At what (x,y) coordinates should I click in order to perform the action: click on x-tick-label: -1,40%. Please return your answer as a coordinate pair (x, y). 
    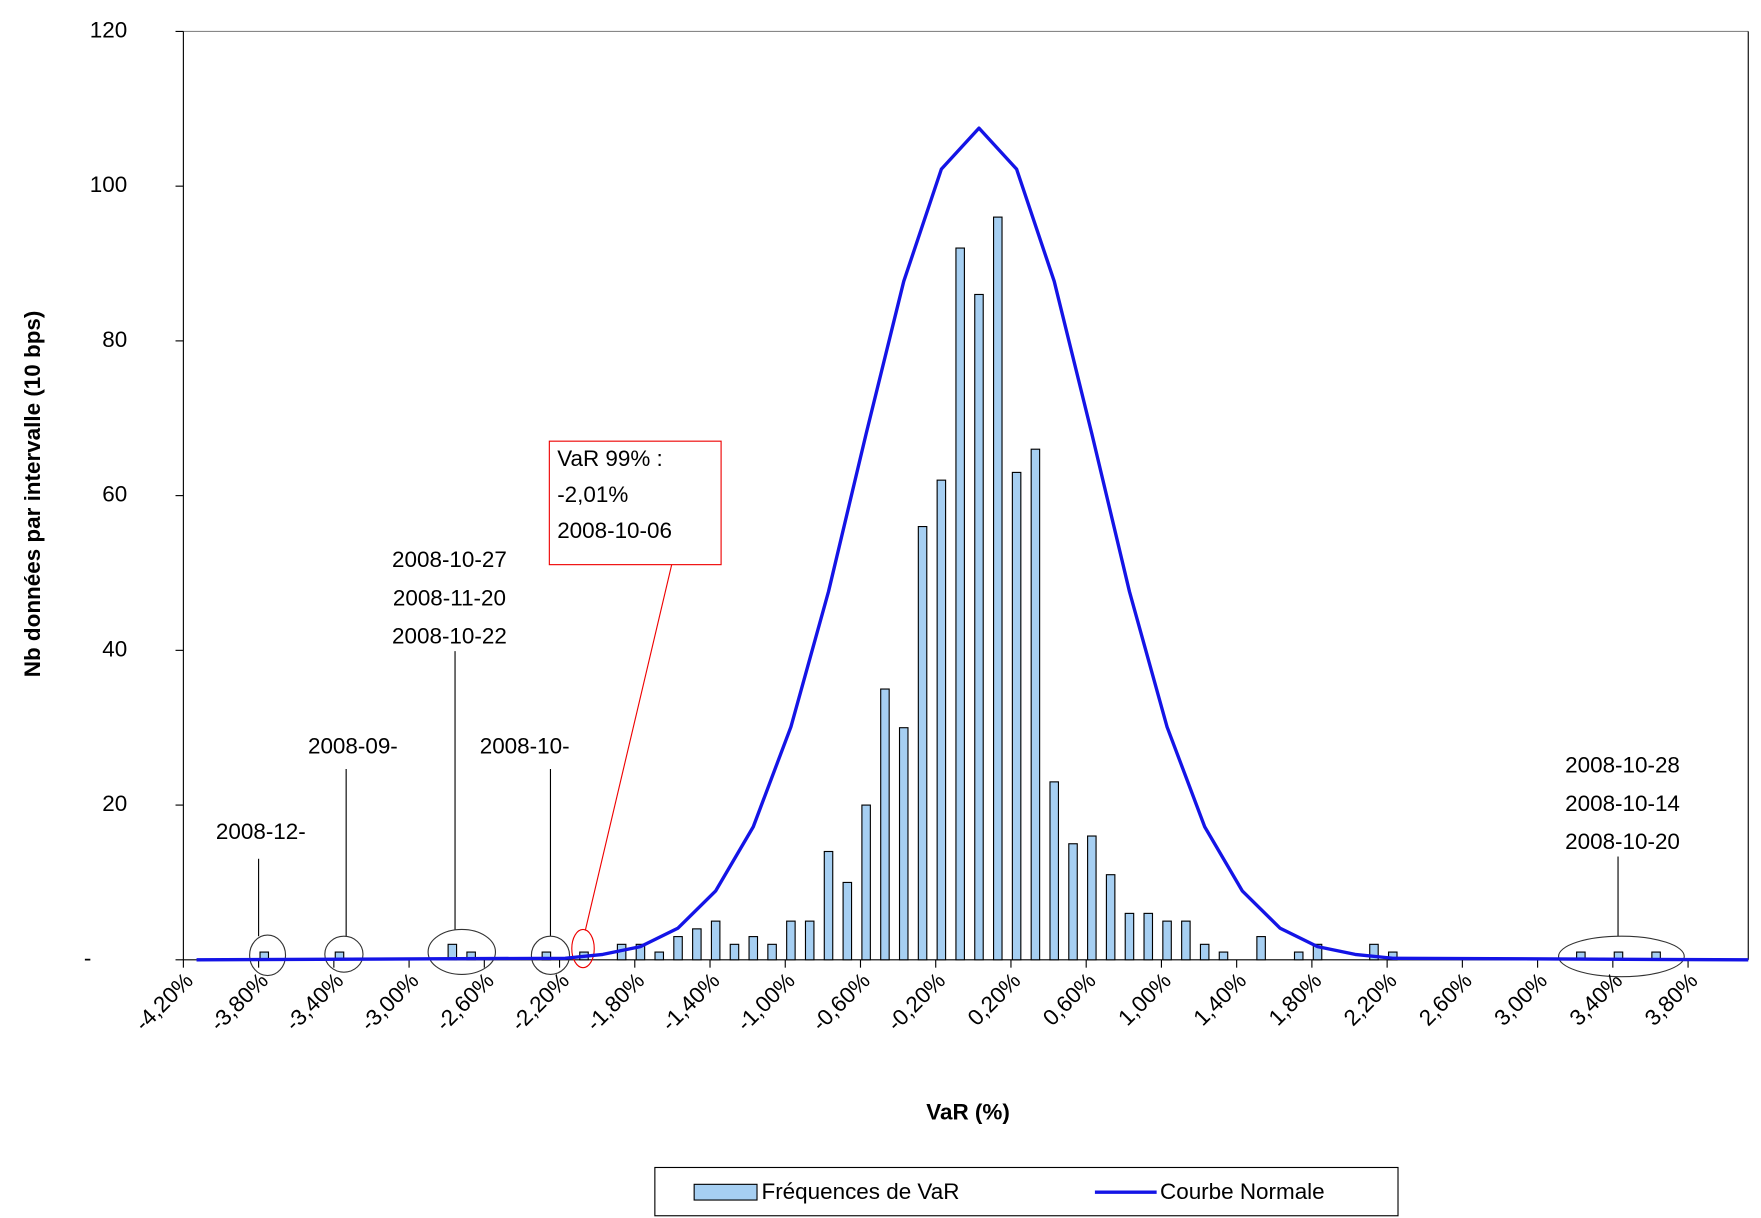
    Looking at the image, I should click on (691, 1002).